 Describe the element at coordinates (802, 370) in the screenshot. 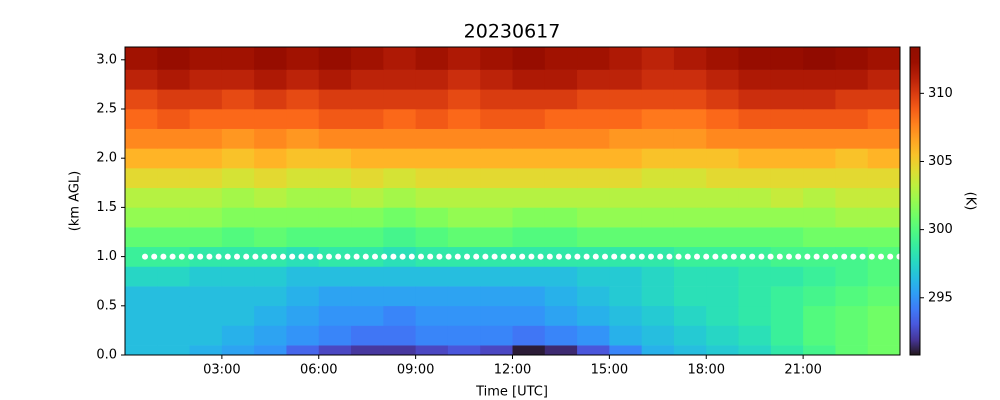

I see `x-tick-label: 21:00` at that location.